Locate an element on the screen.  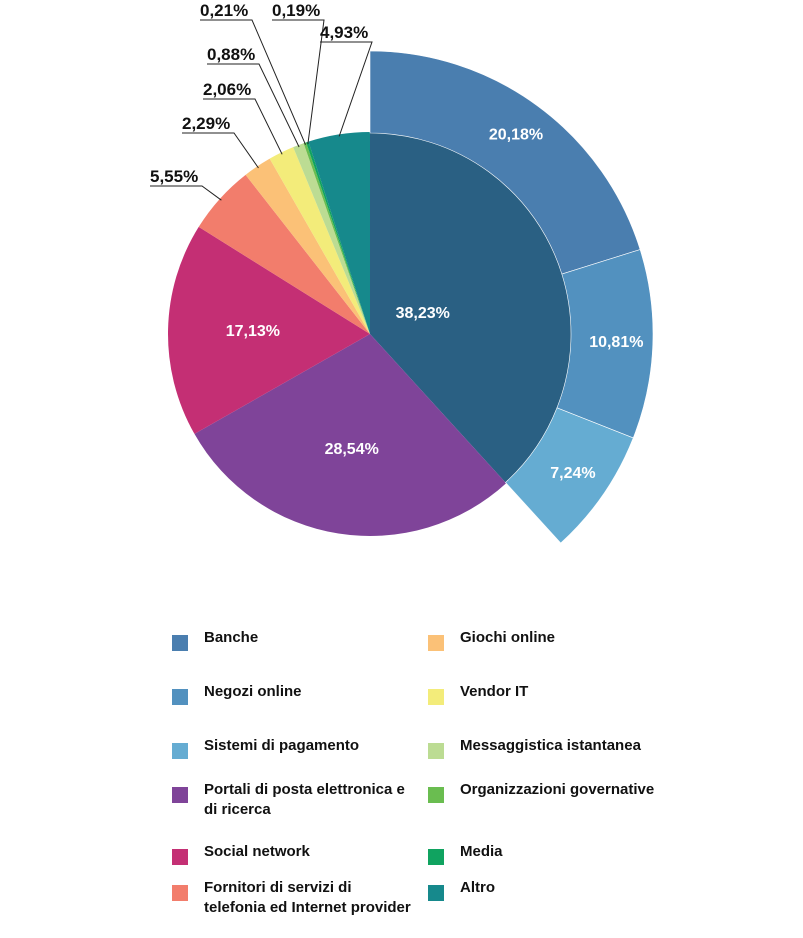
pie-slice-messaggistica is located at coordinates (331, 238).